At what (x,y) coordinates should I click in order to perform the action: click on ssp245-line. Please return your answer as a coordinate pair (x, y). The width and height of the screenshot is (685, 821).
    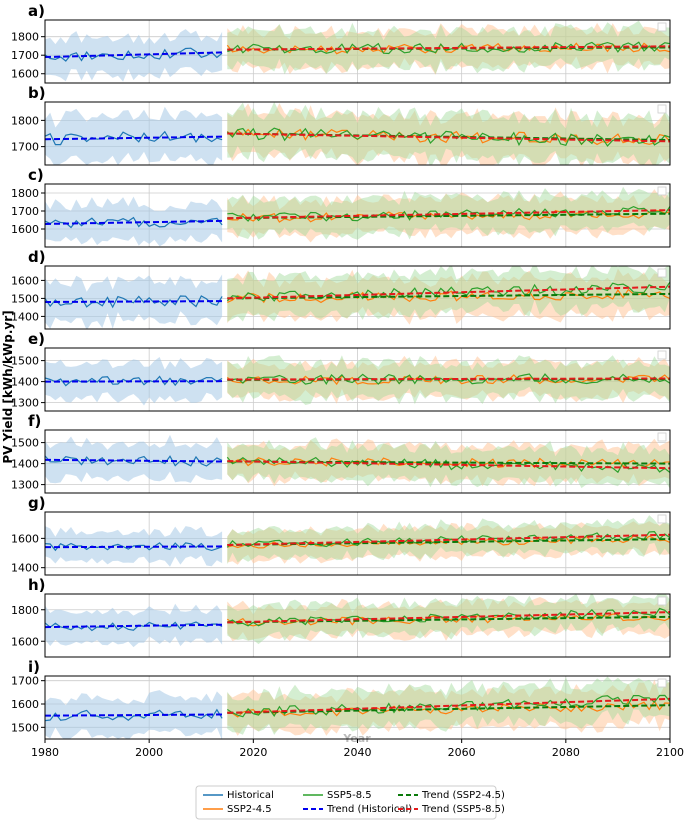
    Looking at the image, I should click on (448, 709).